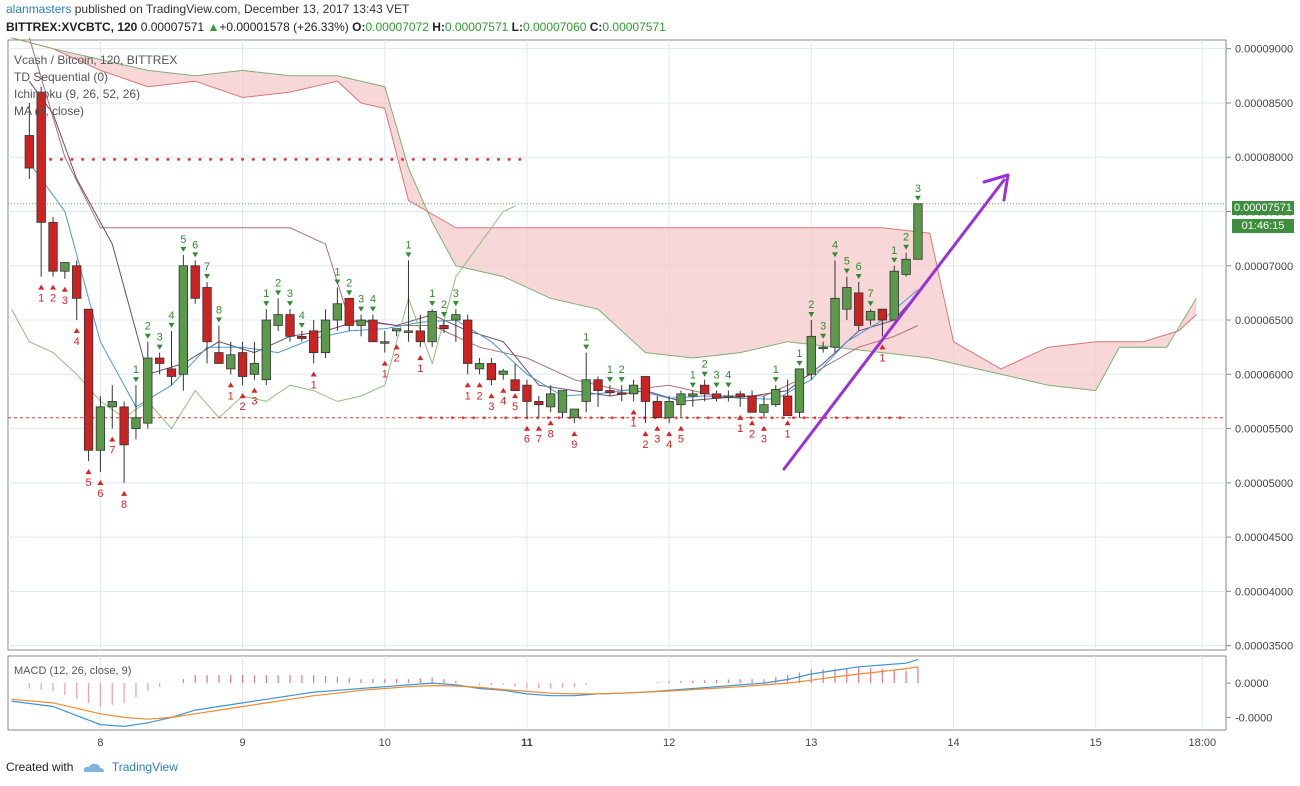 Image resolution: width=1300 pixels, height=786 pixels. Describe the element at coordinates (1264, 267) in the screenshot. I see `price-tick-label: 0.00007000` at that location.